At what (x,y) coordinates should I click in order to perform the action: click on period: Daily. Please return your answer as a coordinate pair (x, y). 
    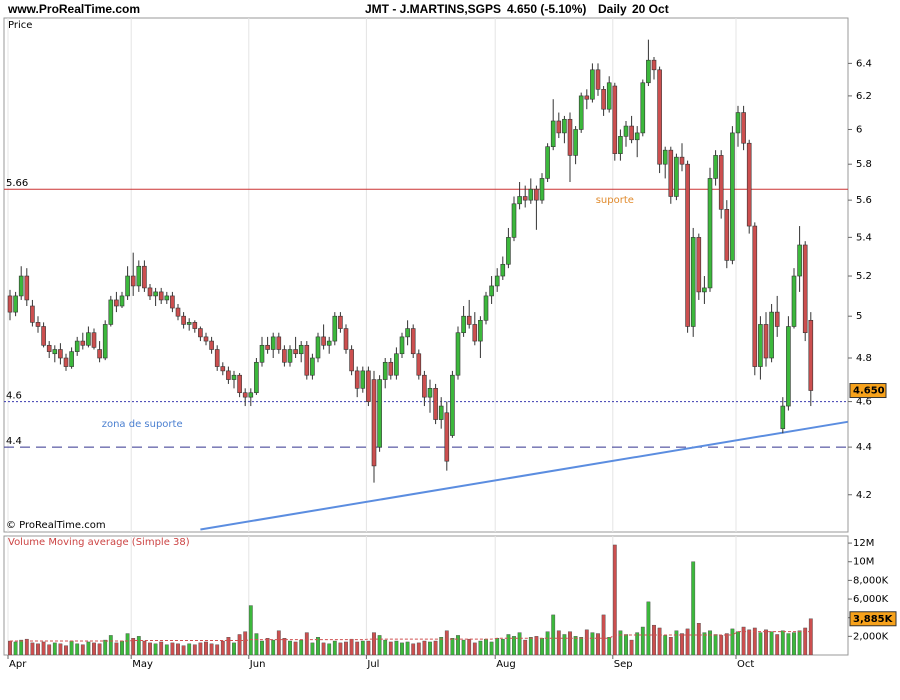
    Looking at the image, I should click on (612, 9).